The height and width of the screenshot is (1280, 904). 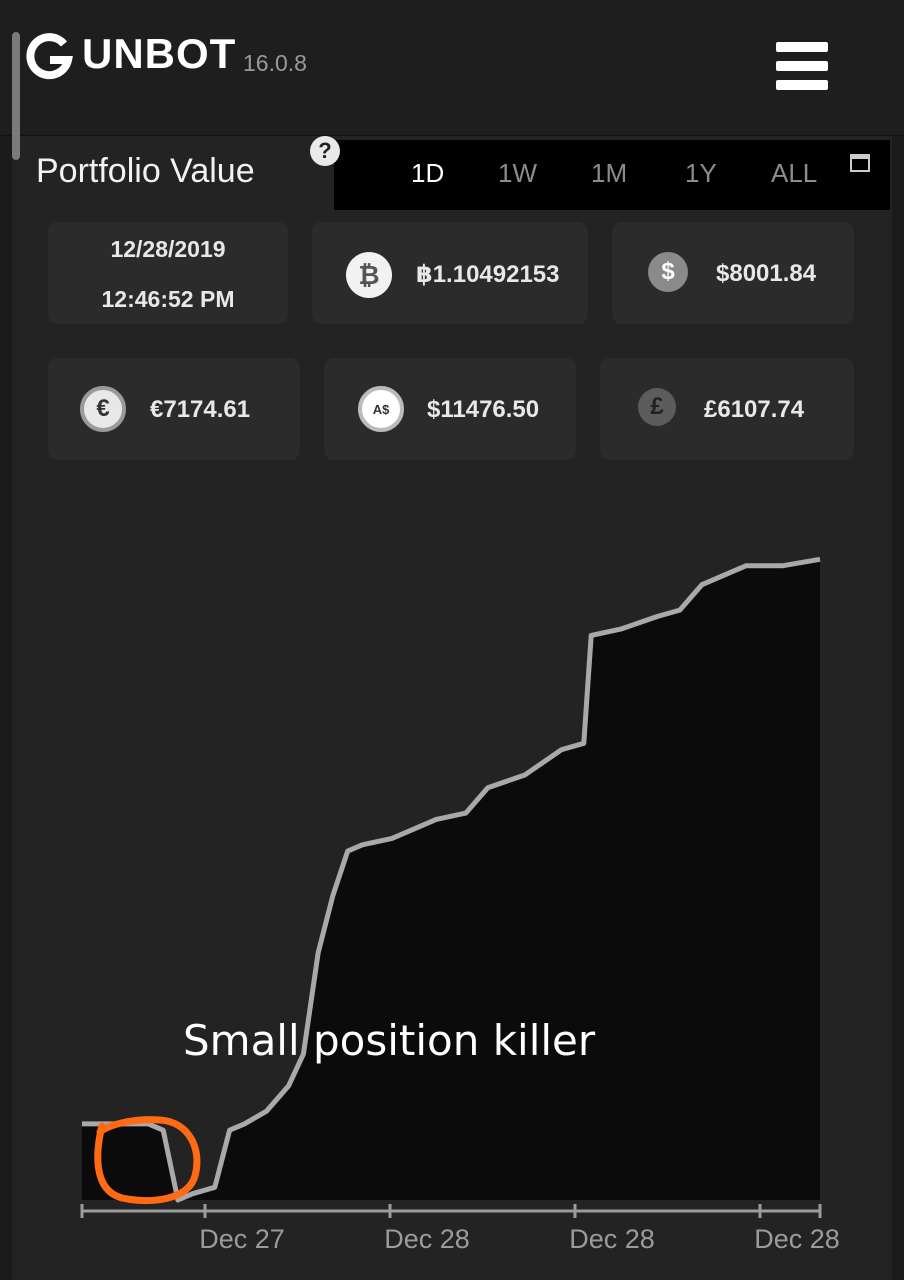 What do you see at coordinates (16, 96) in the screenshot?
I see `page-scrollbar` at bounding box center [16, 96].